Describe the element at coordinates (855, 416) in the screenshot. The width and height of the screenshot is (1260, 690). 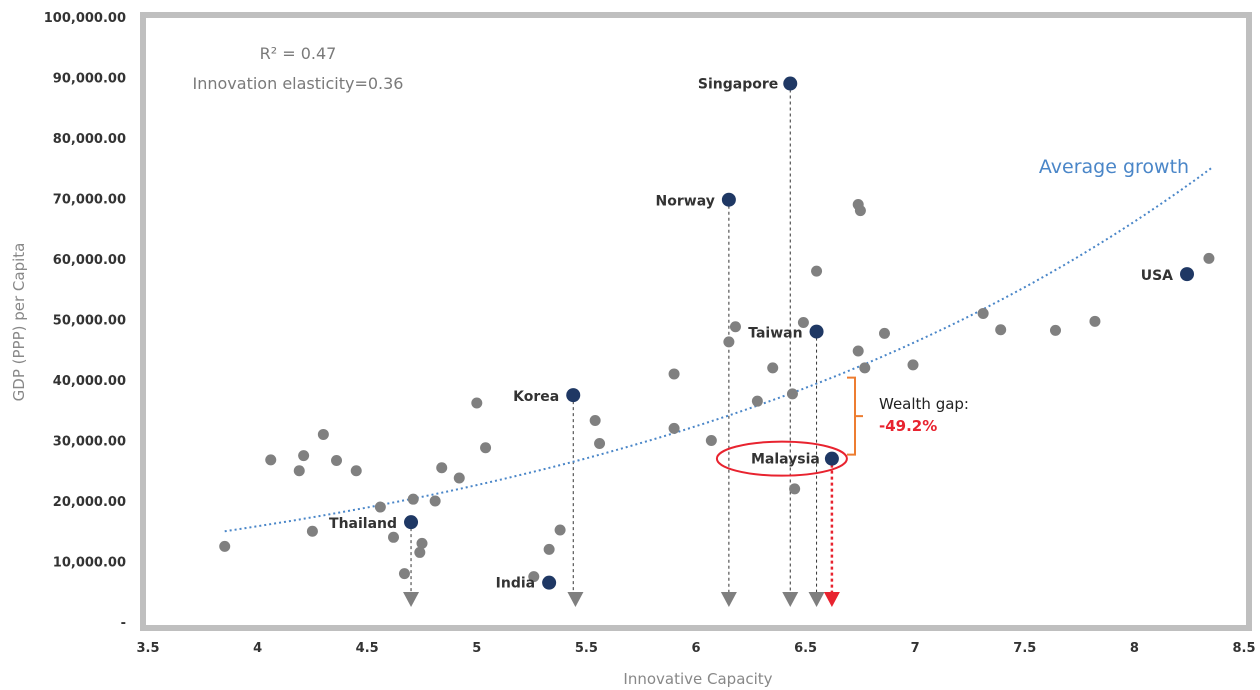
I see `wealth-gap-bracket` at that location.